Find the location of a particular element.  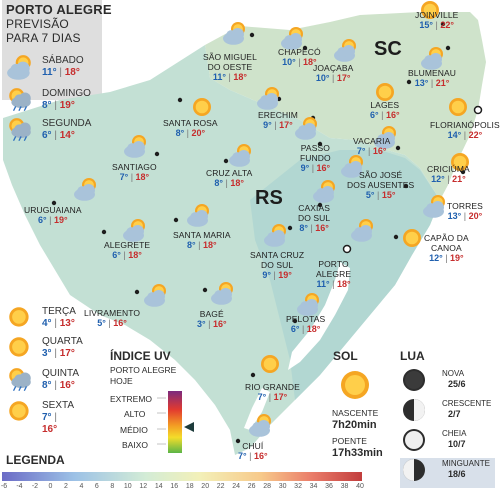

city-name-line2: ALEGRE is located at coordinates (334, 274).